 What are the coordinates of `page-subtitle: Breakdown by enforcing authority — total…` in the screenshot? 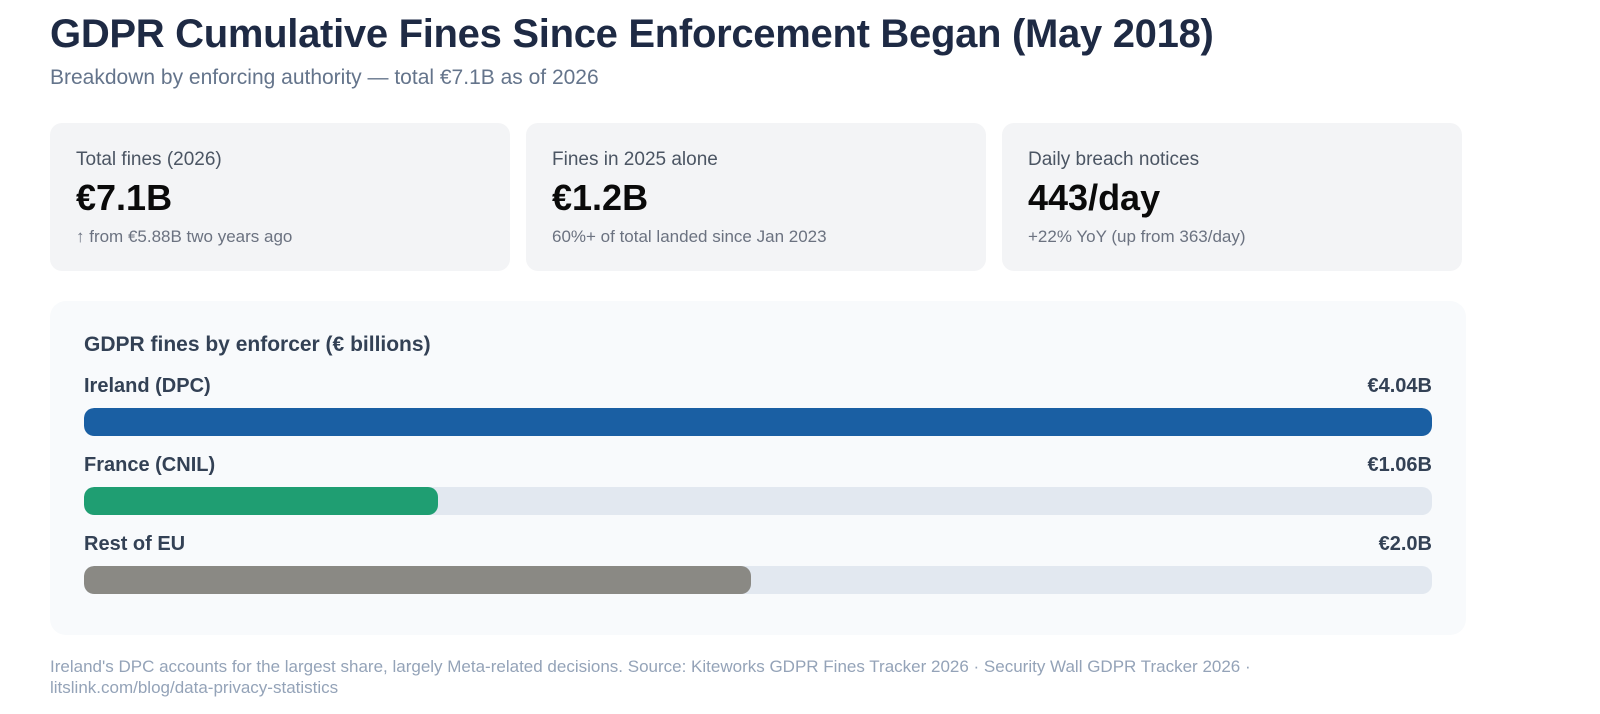 It's located at (324, 77).